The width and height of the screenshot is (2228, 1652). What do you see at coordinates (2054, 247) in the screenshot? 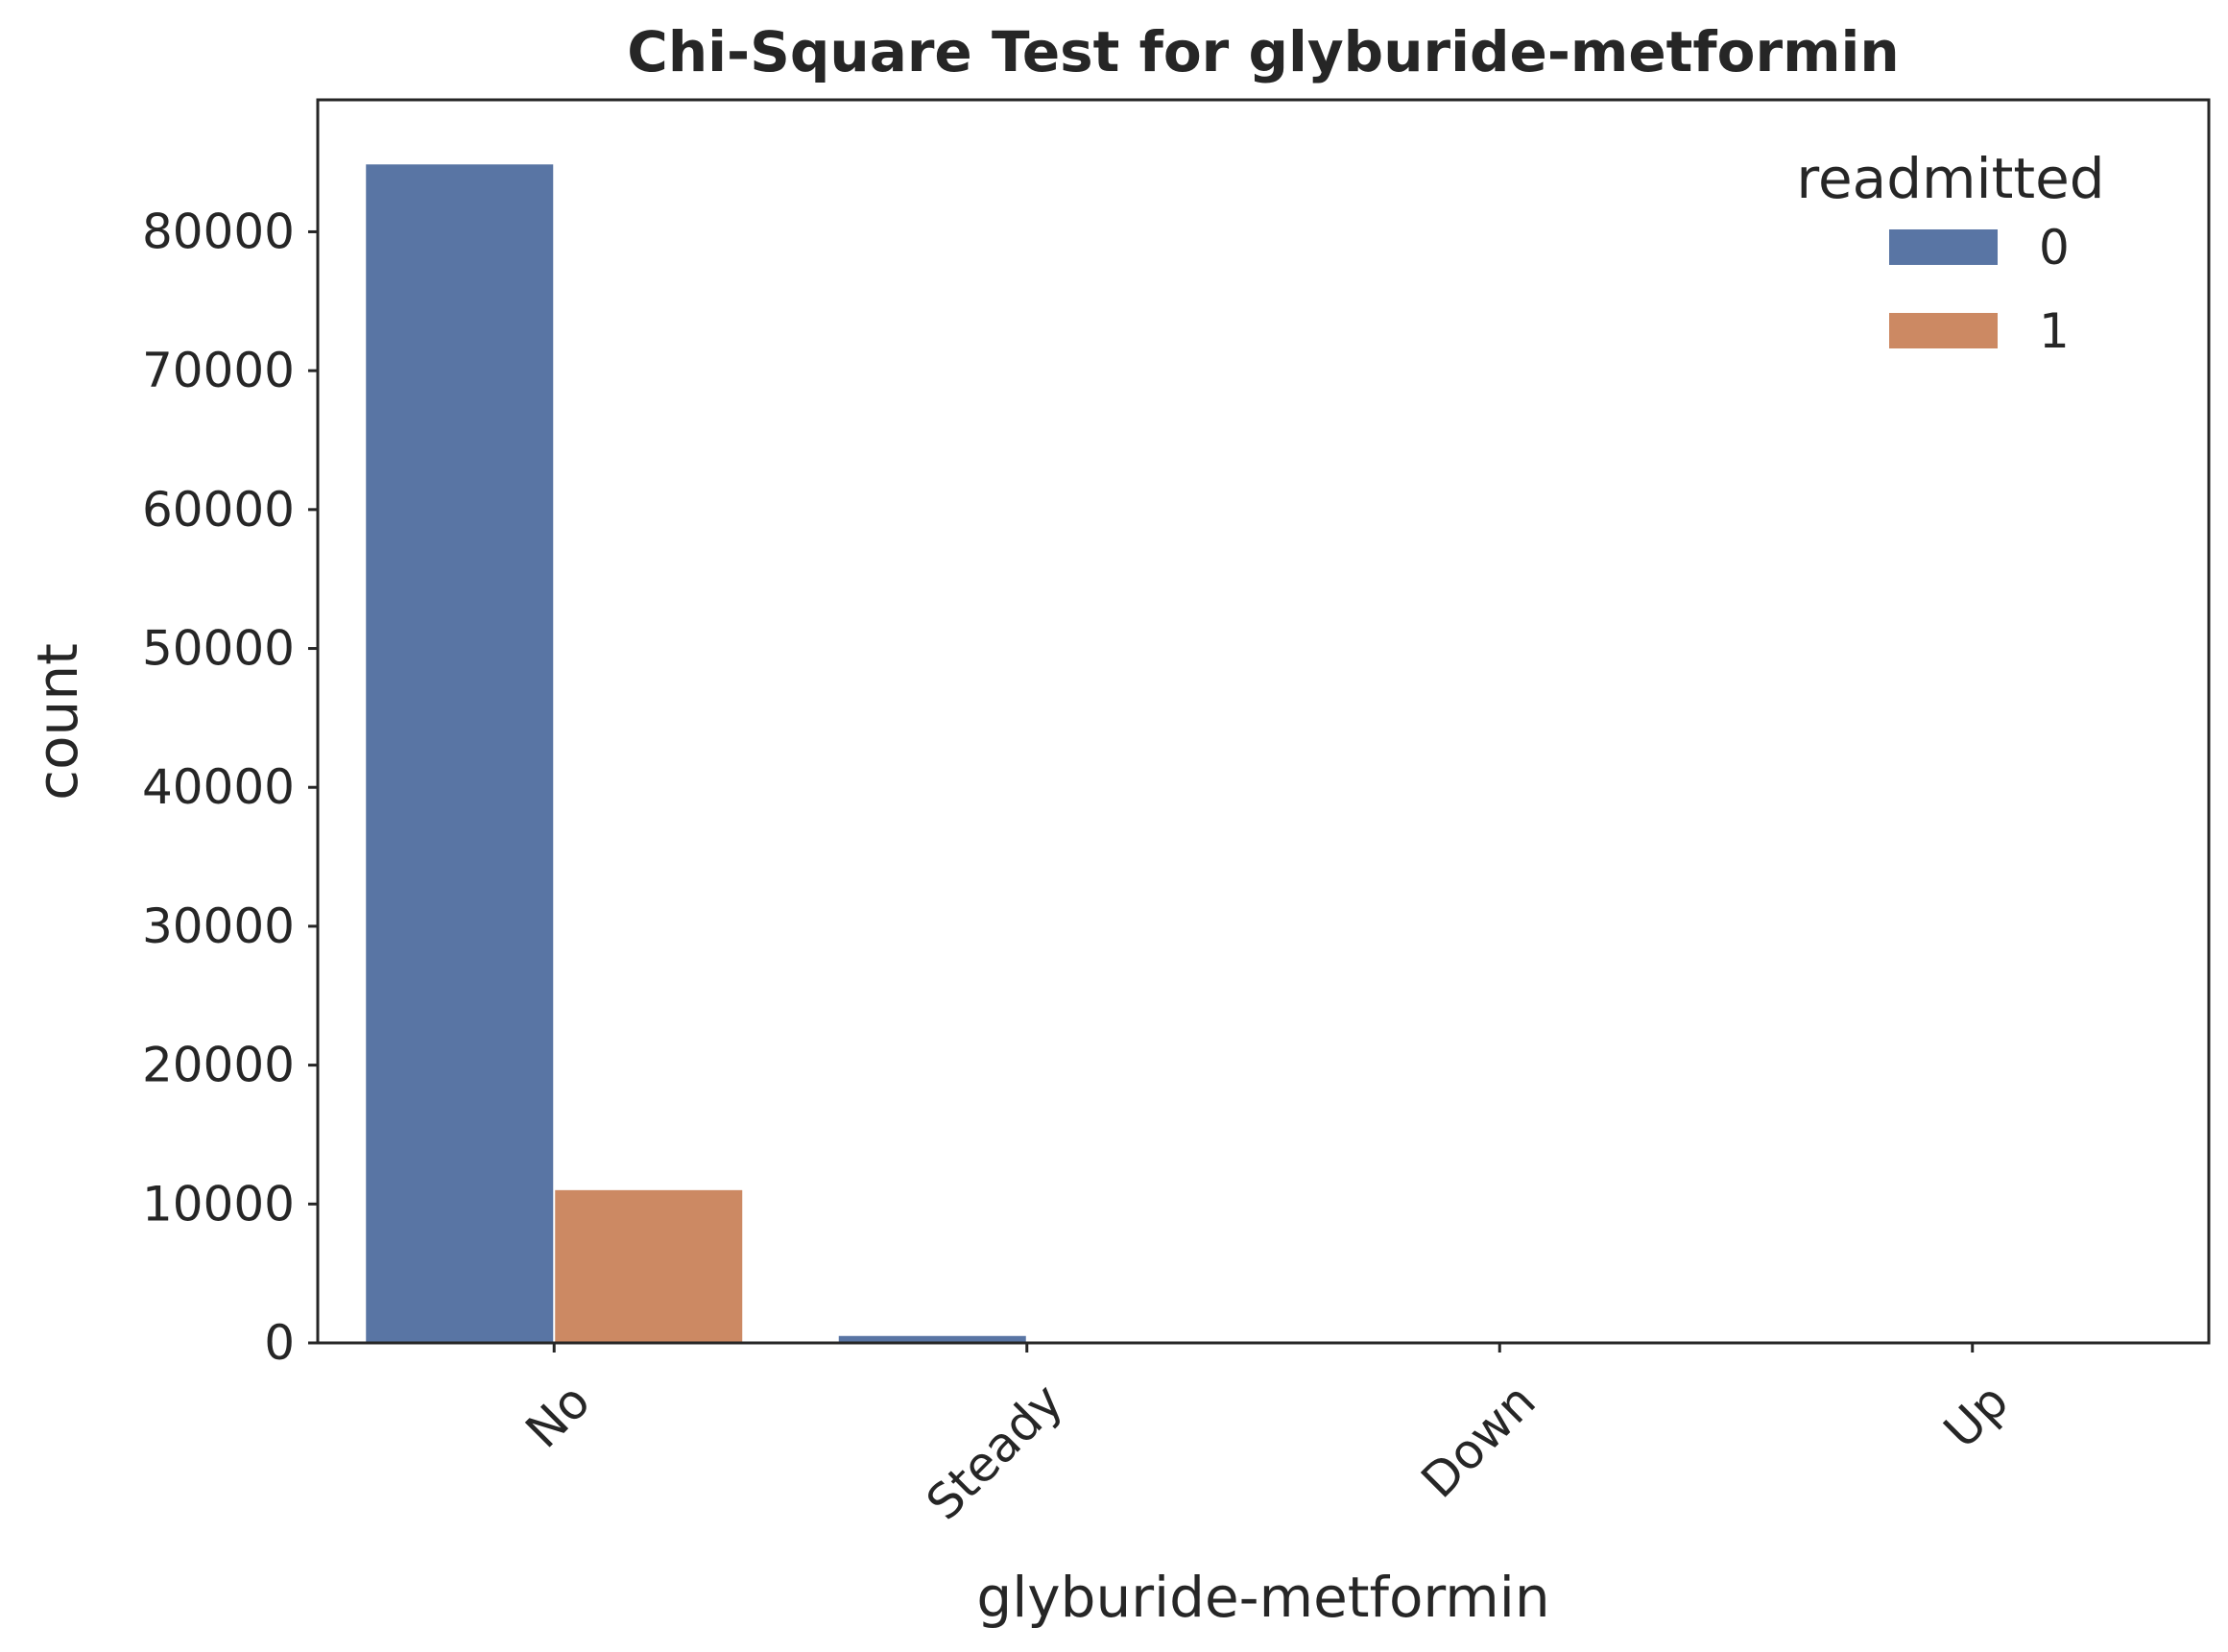
I see `legend-label-0: 0` at bounding box center [2054, 247].